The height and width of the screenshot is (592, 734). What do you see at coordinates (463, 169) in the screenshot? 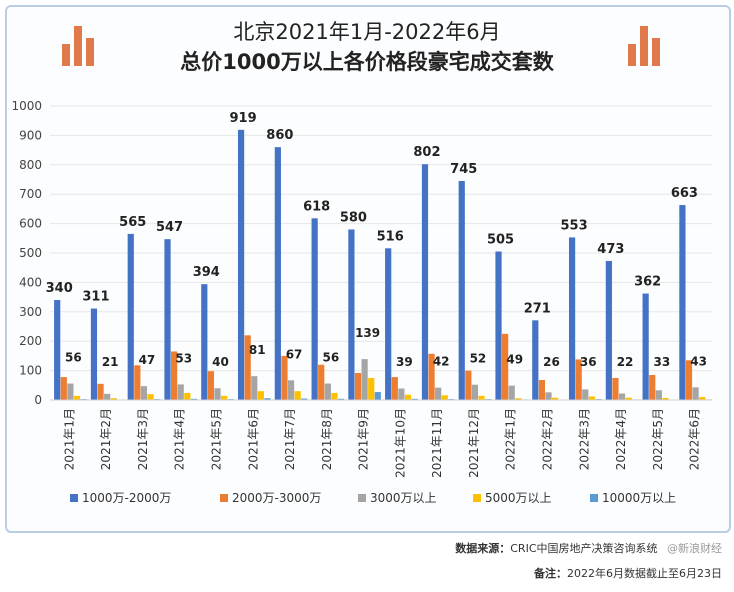
I see `data-label-series-1: 745` at bounding box center [463, 169].